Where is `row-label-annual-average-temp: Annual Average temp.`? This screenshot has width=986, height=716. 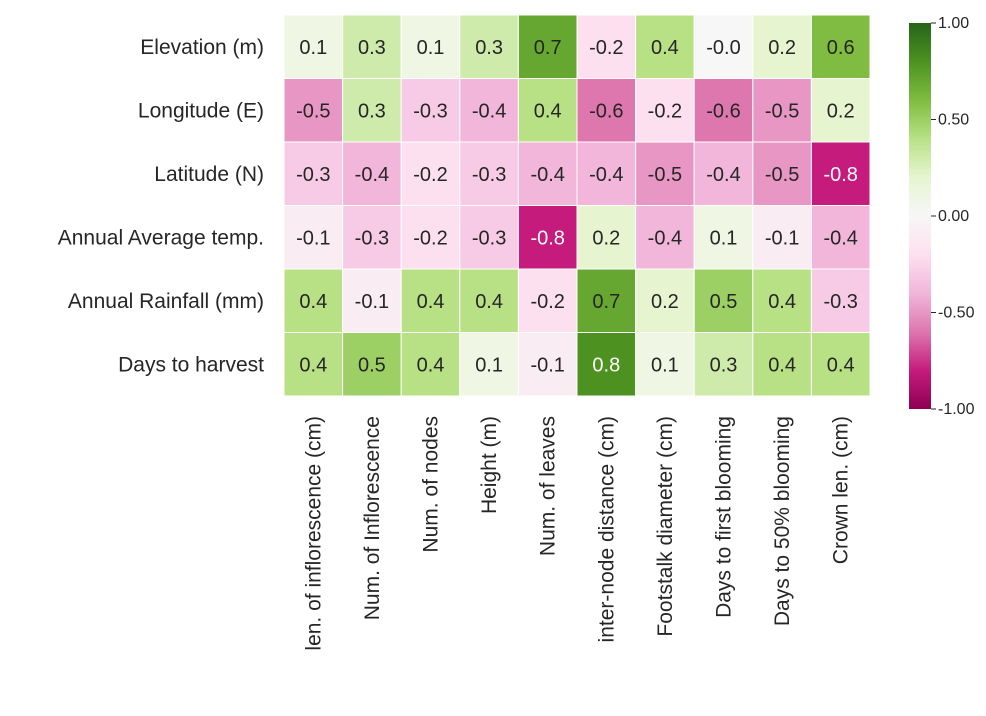
row-label-annual-average-temp: Annual Average temp. is located at coordinates (161, 237).